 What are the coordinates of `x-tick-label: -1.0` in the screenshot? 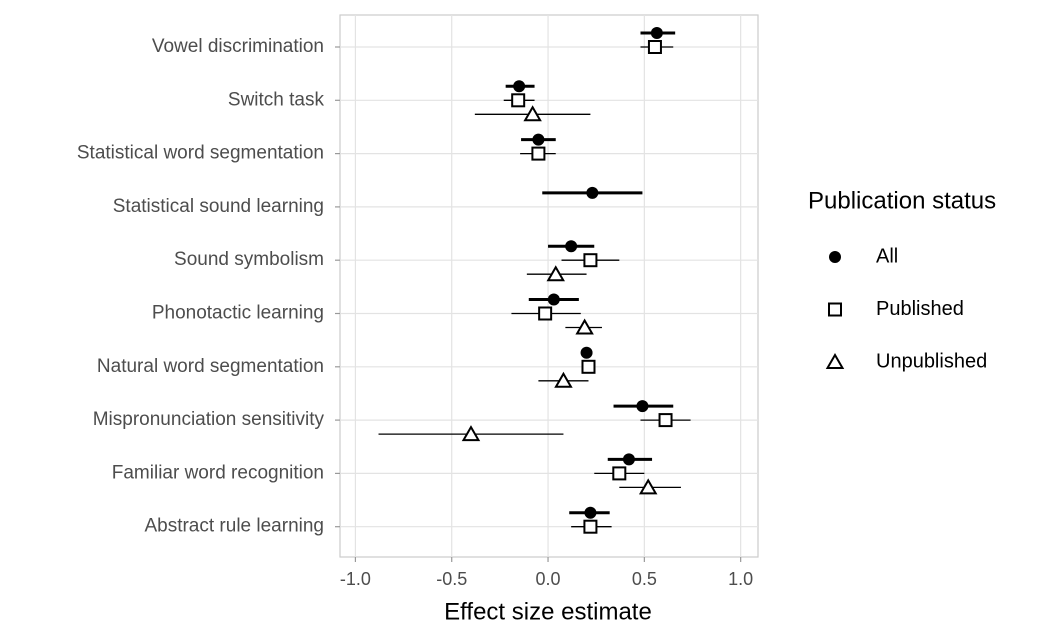 It's located at (355, 579).